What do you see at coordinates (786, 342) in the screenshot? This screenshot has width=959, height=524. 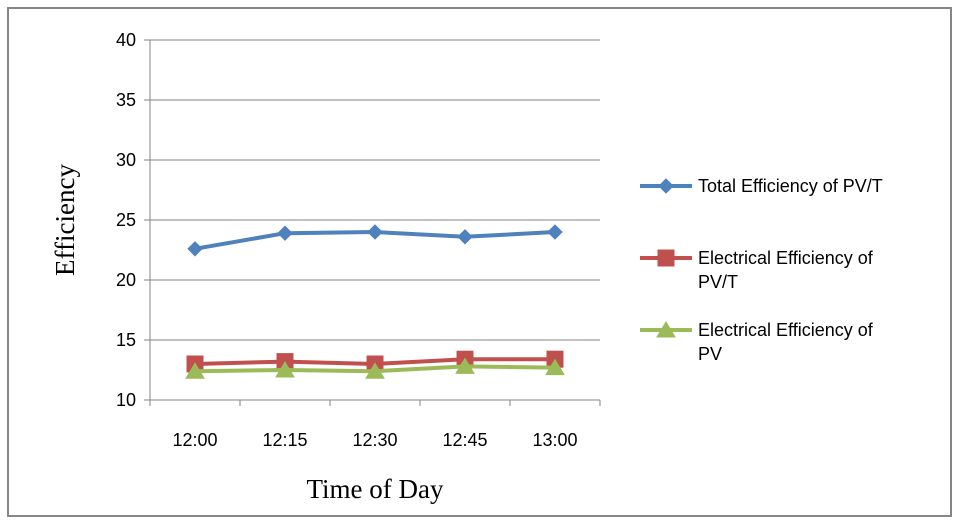 I see `legend-label: Electrical Efficiency of PV` at bounding box center [786, 342].